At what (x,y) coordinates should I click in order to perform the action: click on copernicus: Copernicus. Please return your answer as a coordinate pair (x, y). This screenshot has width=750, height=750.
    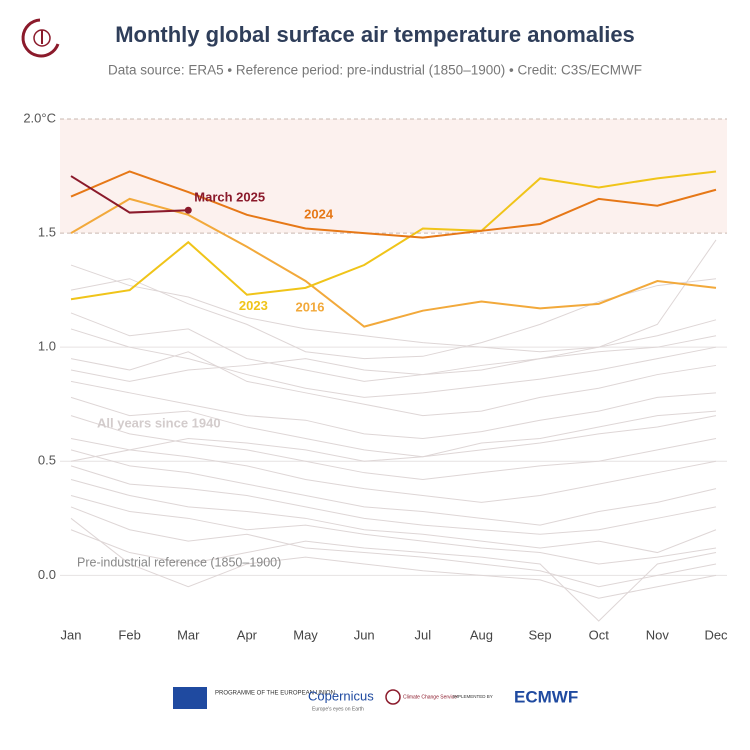
    Looking at the image, I should click on (341, 695).